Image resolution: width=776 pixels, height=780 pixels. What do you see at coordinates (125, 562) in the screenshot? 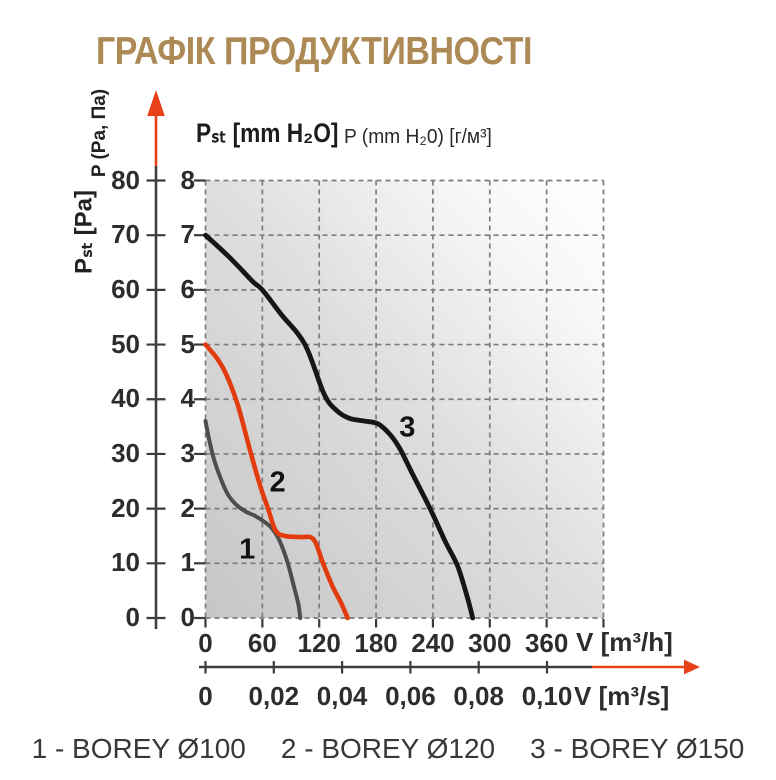
I see `pa-tick-label-10: 10` at bounding box center [125, 562].